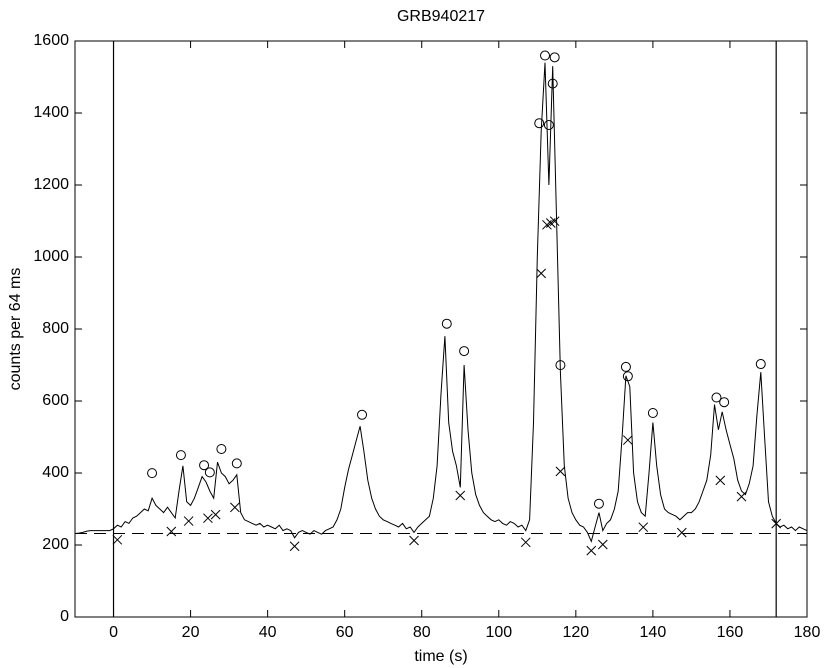 This screenshot has height=668, width=830. What do you see at coordinates (191, 632) in the screenshot?
I see `x-tick-label: 20` at bounding box center [191, 632].